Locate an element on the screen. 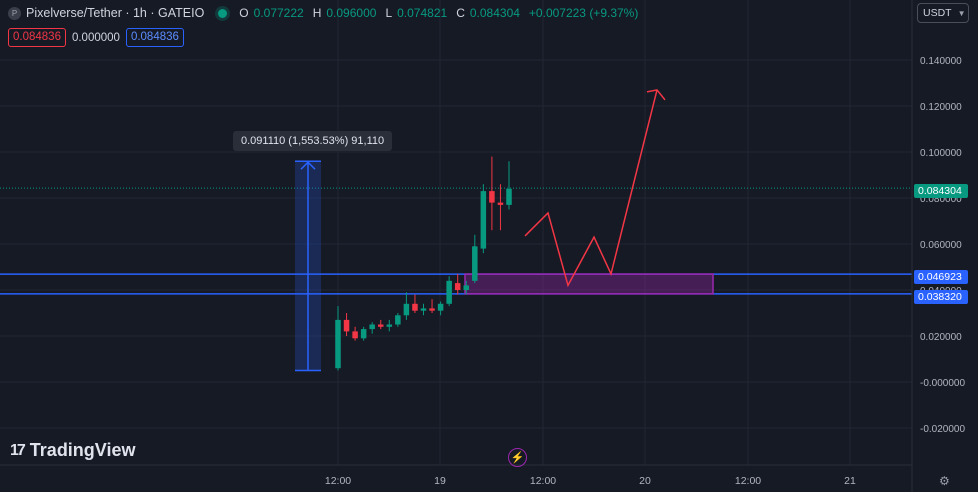  projection-line is located at coordinates (591, 188).